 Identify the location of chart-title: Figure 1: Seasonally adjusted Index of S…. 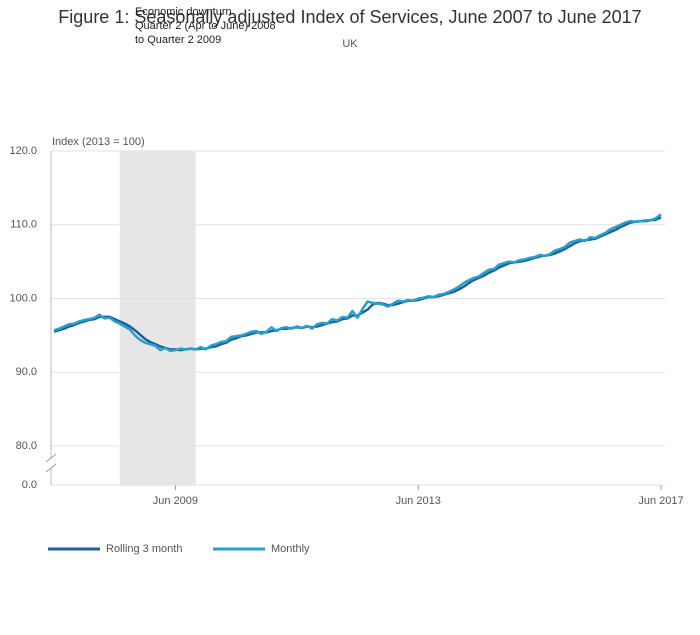
(349, 17).